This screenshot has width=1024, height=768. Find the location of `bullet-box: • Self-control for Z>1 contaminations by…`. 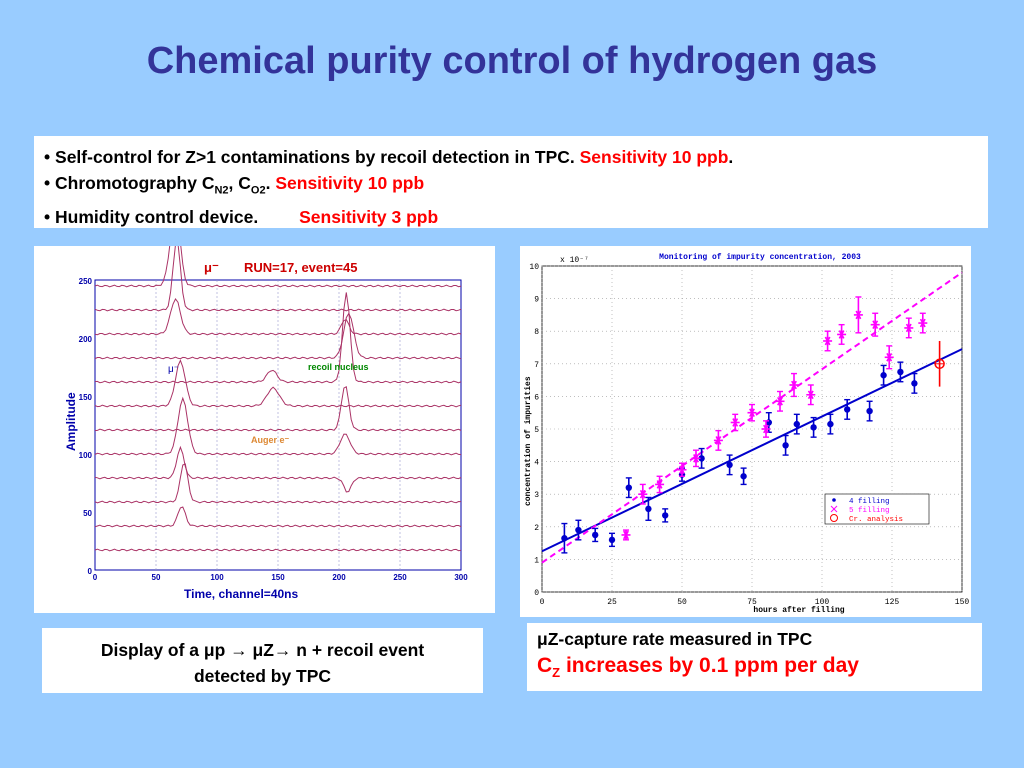

bullet-box: • Self-control for Z>1 contaminations by… is located at coordinates (511, 182).